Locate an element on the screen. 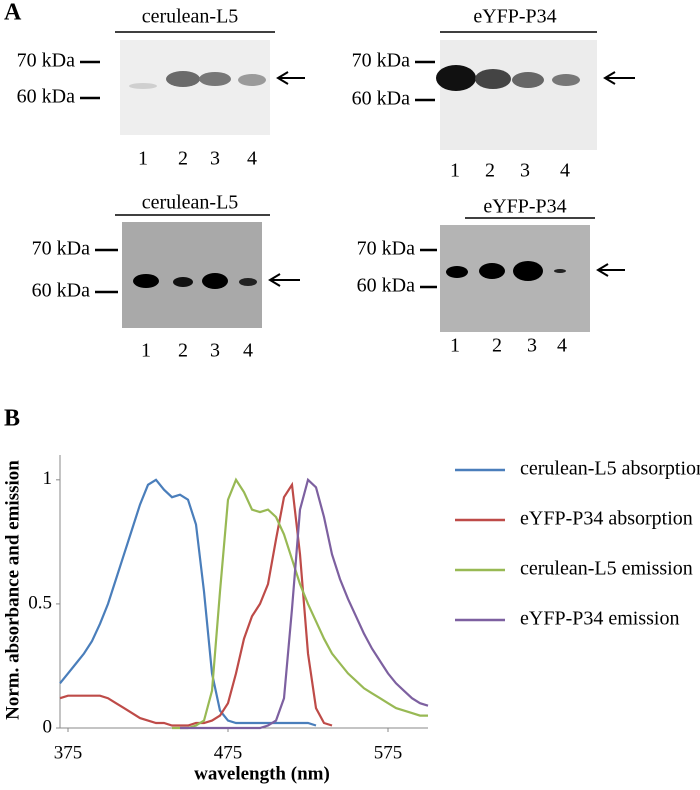 The width and height of the screenshot is (700, 790). y-tick-label: 0.5 is located at coordinates (40, 602).